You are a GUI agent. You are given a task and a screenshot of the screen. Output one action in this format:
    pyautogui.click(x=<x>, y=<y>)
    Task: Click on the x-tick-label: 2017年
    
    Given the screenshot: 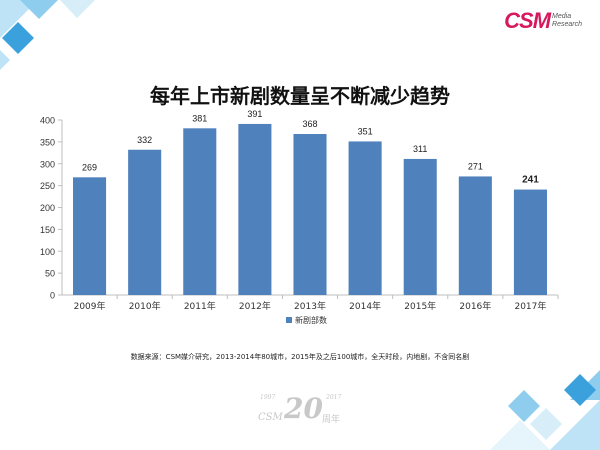 What is the action you would take?
    pyautogui.click(x=530, y=306)
    